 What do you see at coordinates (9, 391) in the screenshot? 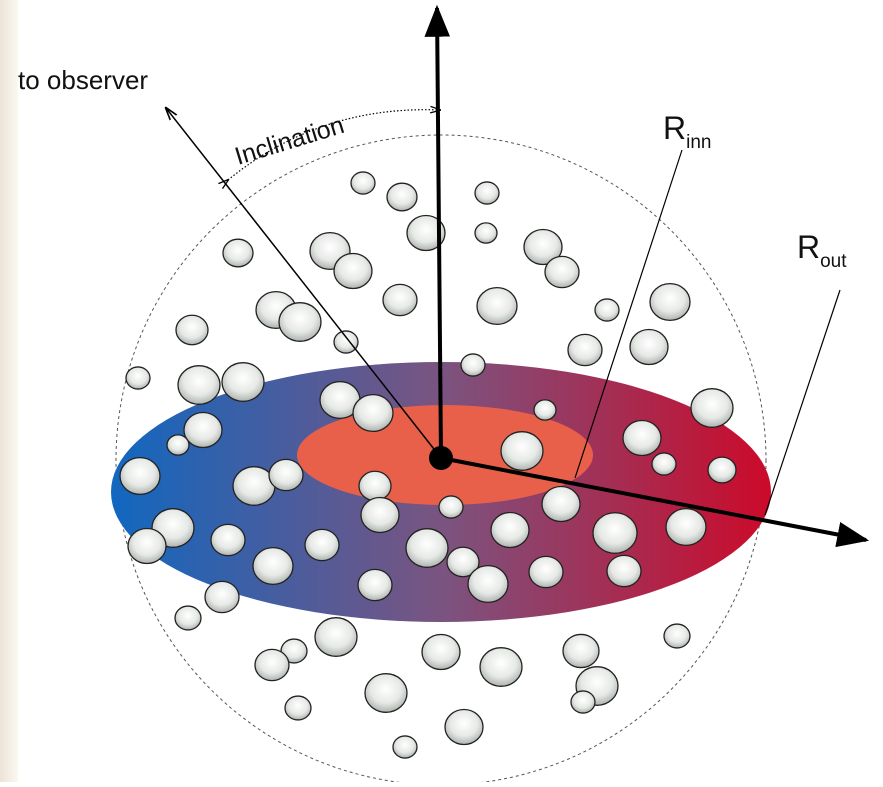
I see `left-edge` at bounding box center [9, 391].